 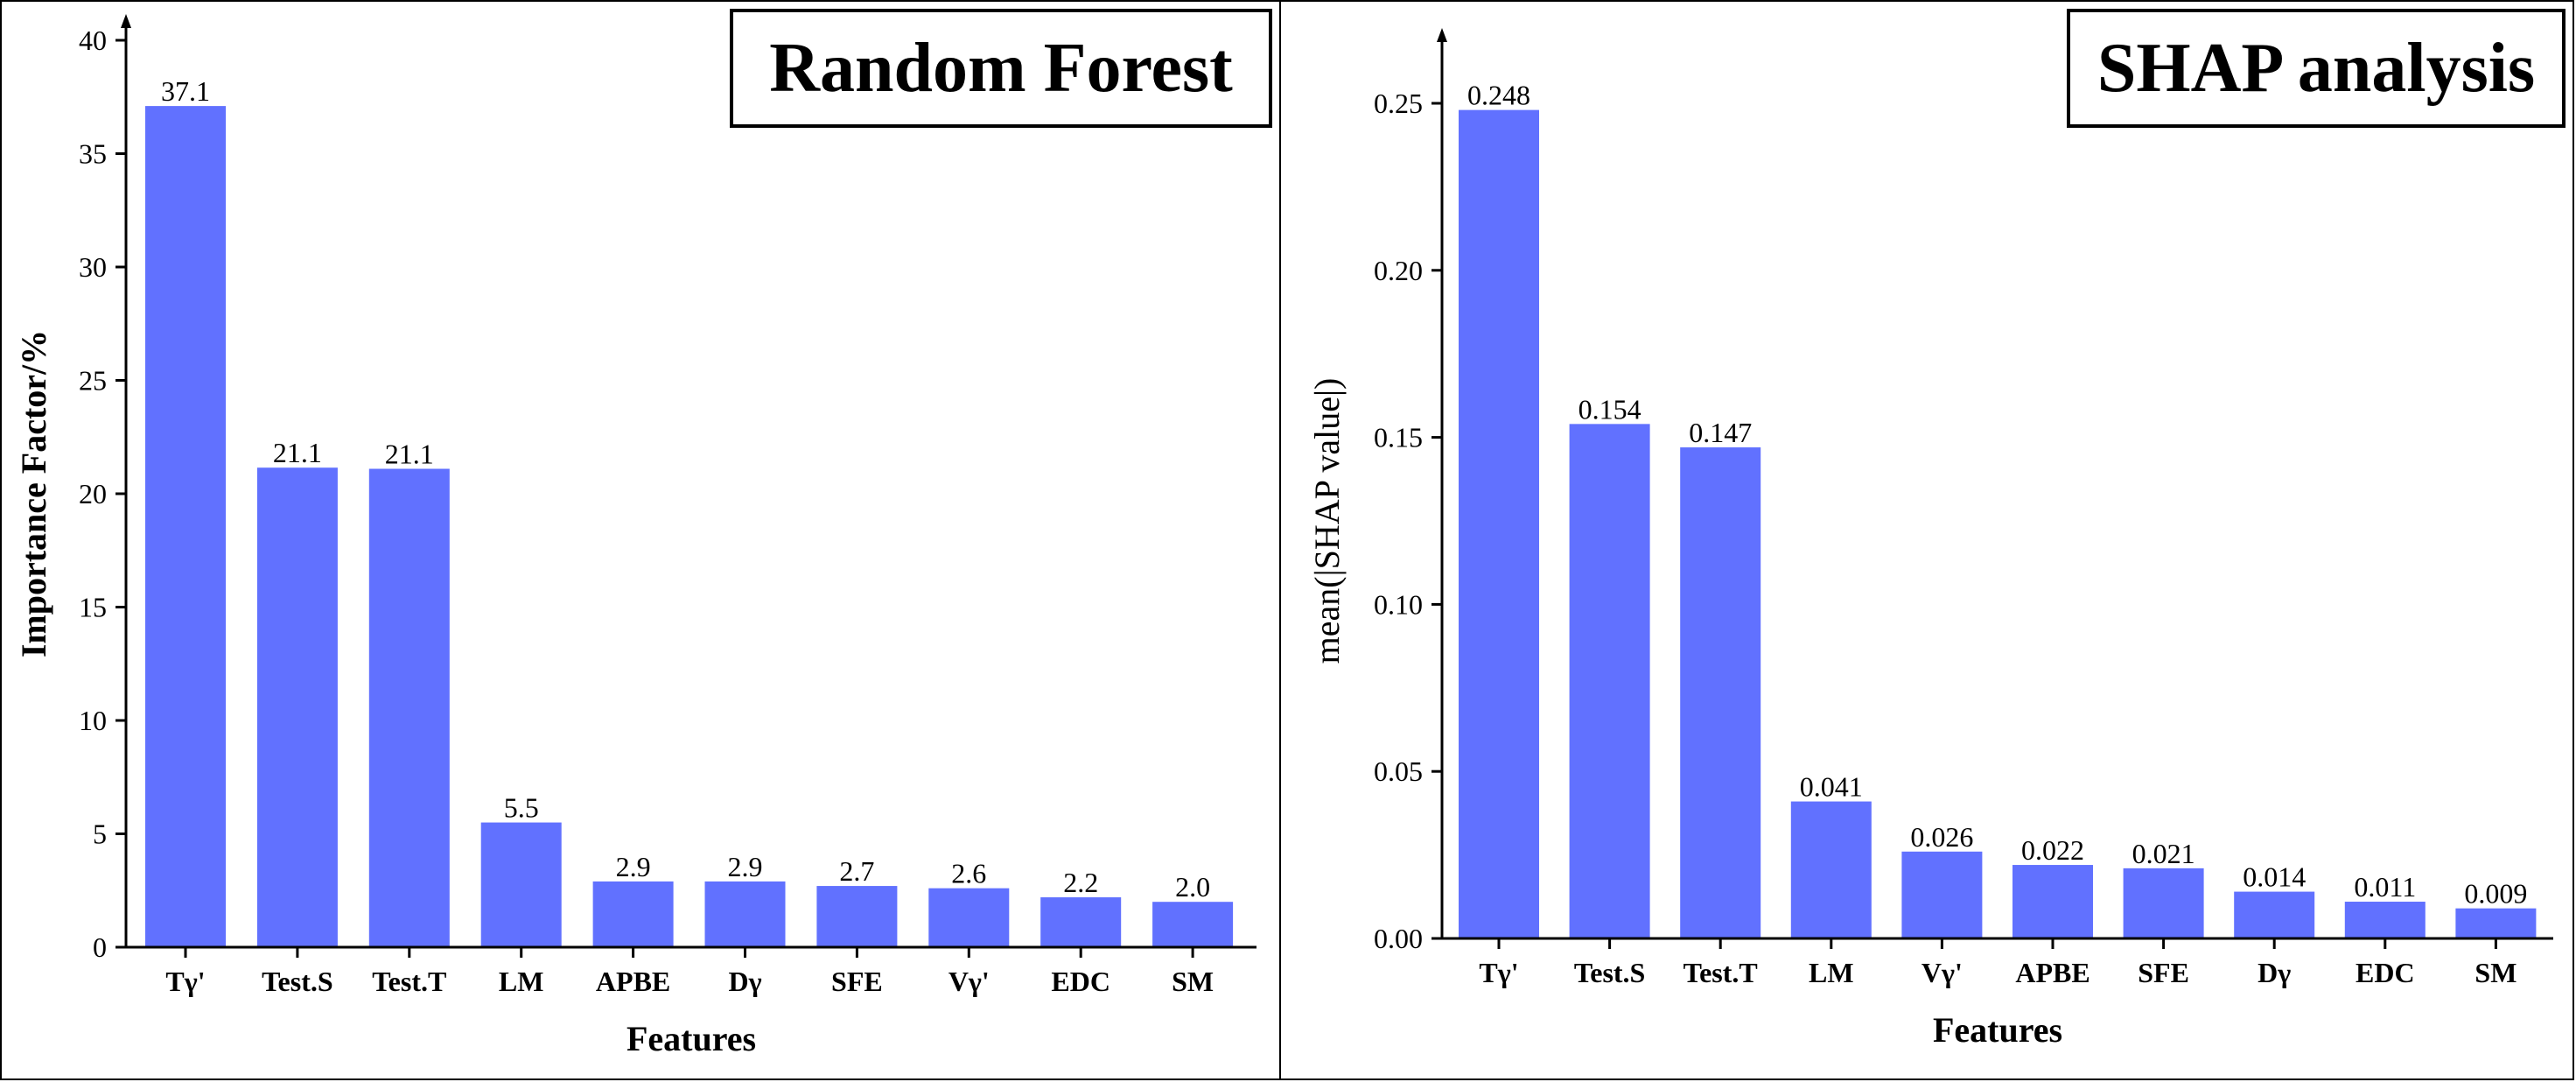 What do you see at coordinates (93, 154) in the screenshot?
I see `y-tick-label-7: 35` at bounding box center [93, 154].